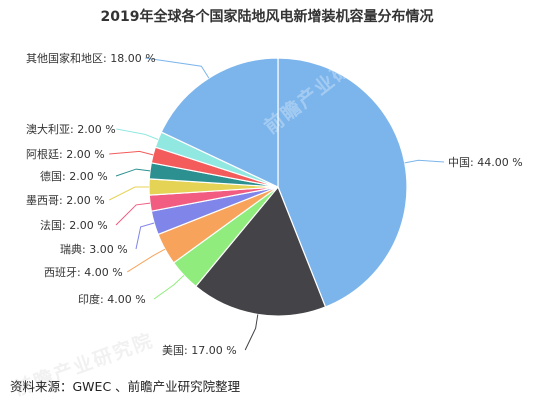 This screenshot has width=534, height=402. What do you see at coordinates (83, 272) in the screenshot?
I see `slice-label-3: 西班牙: 4.00 %` at bounding box center [83, 272].